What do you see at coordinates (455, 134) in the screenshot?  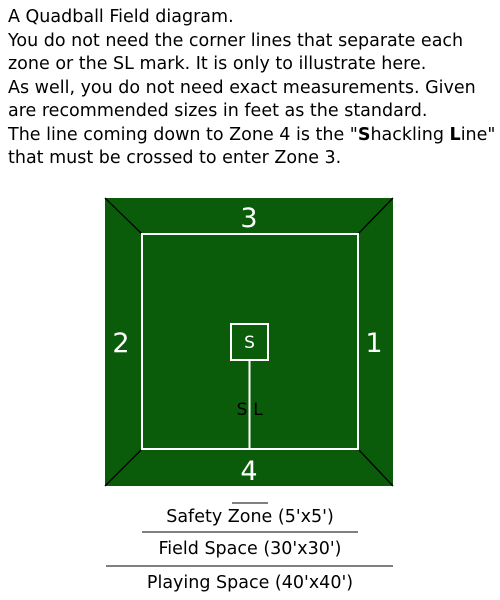 I see `intro-line-6-bold-l: L` at bounding box center [455, 134].